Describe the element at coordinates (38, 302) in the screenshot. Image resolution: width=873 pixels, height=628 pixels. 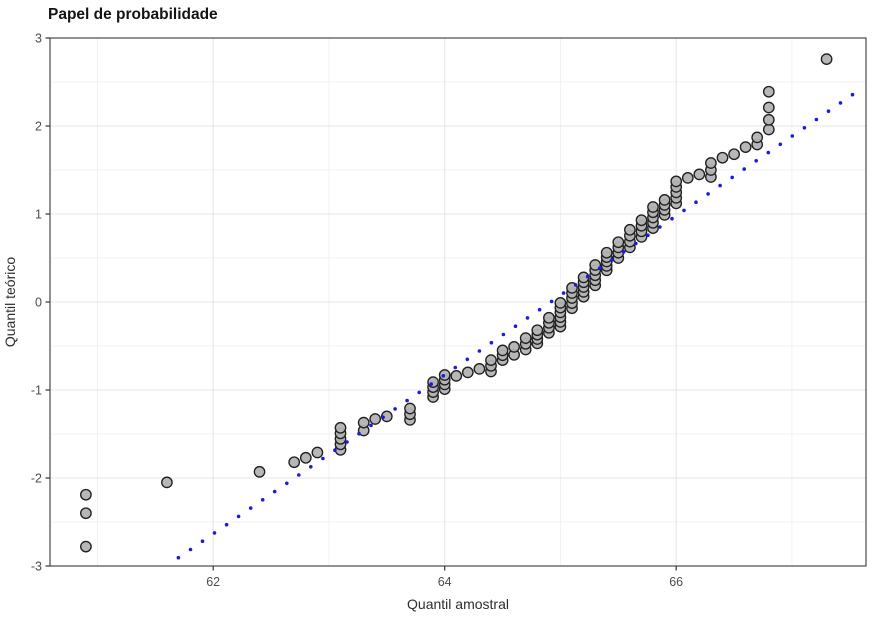
I see `y-tick-label: 0` at that location.